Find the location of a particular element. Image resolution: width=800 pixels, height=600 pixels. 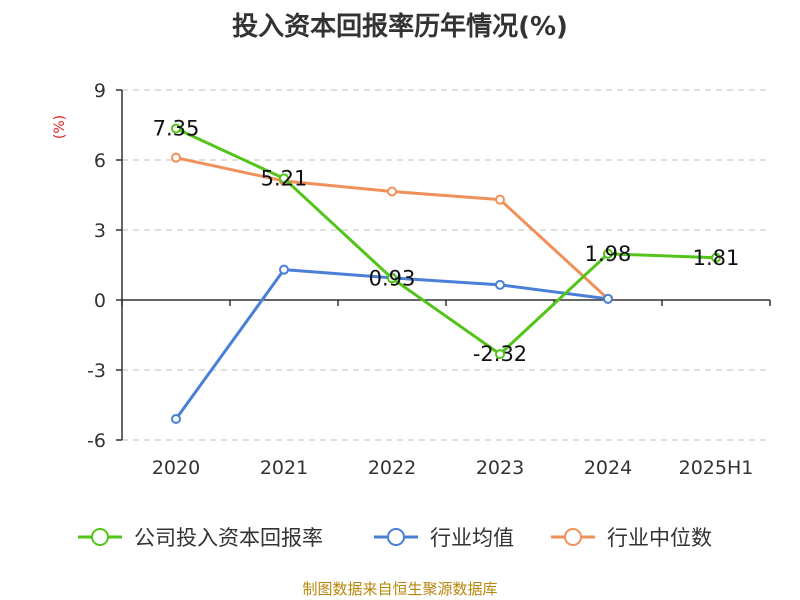

chart-title: 投入资本回报率历年情况(%) is located at coordinates (400, 27).